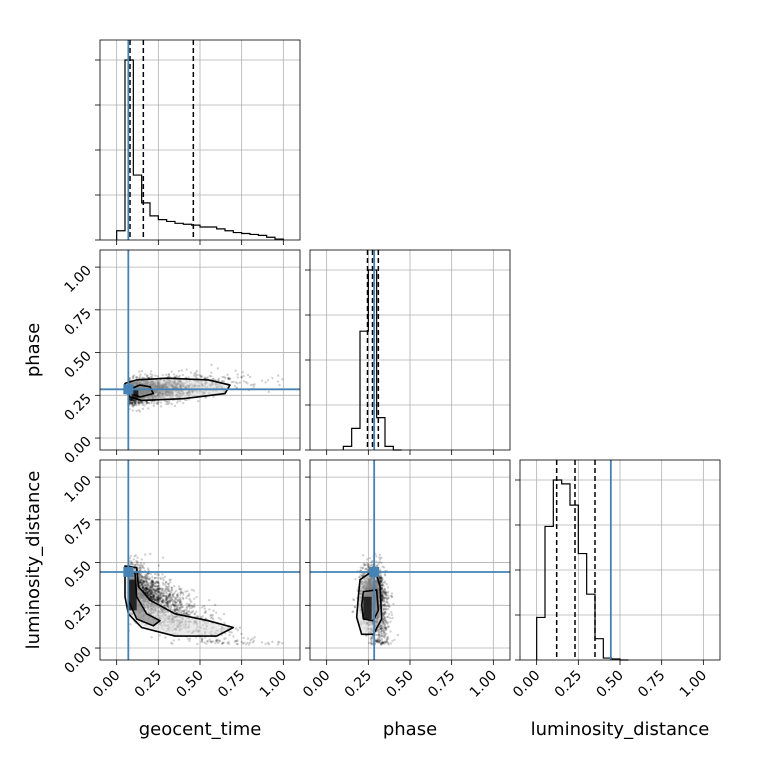 This screenshot has width=760, height=760. What do you see at coordinates (132, 595) in the screenshot?
I see `scatter-geocent-time-vs-luminosity-distance-core-fill` at bounding box center [132, 595].